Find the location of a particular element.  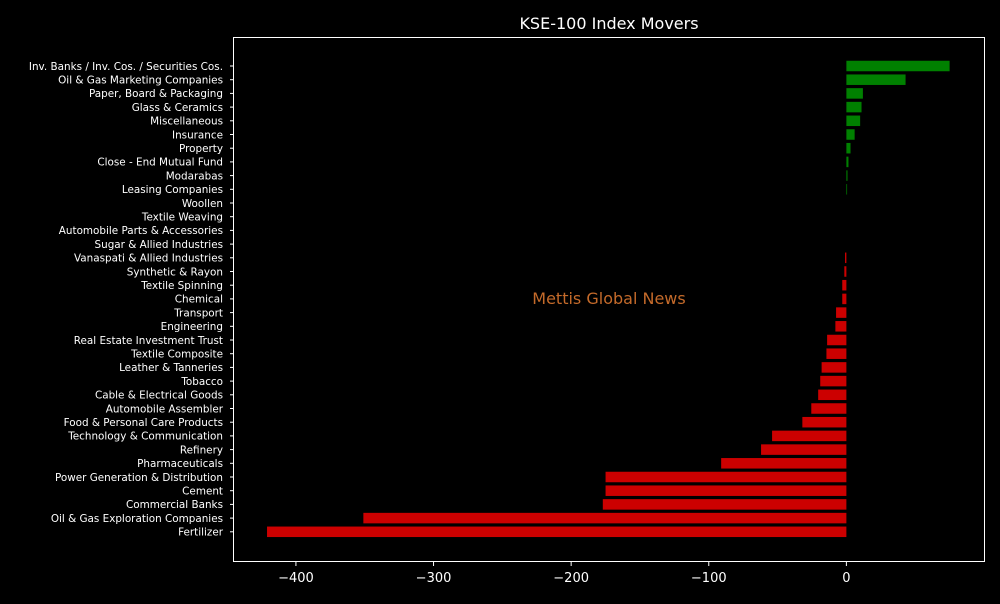

y-tick-label: Glass & Ceramics is located at coordinates (177, 108).